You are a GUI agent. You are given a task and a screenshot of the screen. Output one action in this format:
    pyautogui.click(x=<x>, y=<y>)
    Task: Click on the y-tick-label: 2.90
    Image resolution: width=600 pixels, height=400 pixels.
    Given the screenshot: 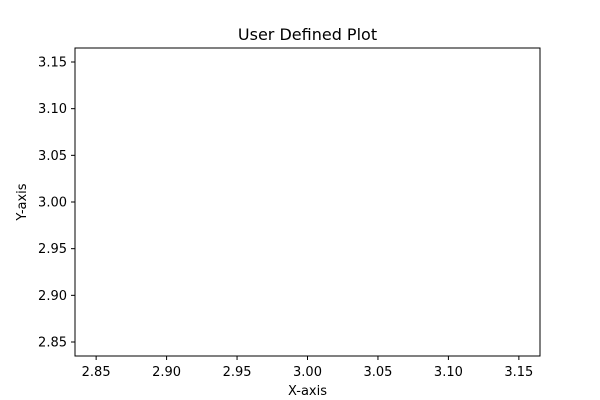 What is the action you would take?
    pyautogui.click(x=52, y=296)
    